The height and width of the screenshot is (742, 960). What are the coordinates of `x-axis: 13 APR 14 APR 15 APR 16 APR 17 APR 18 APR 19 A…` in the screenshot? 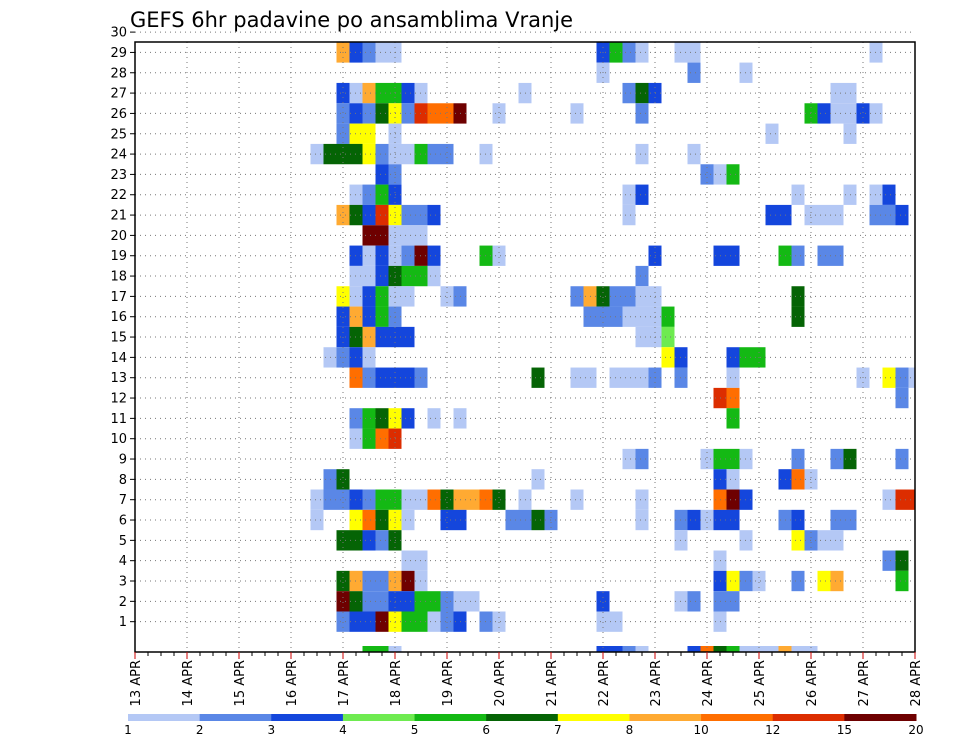 It's located at (526, 679).